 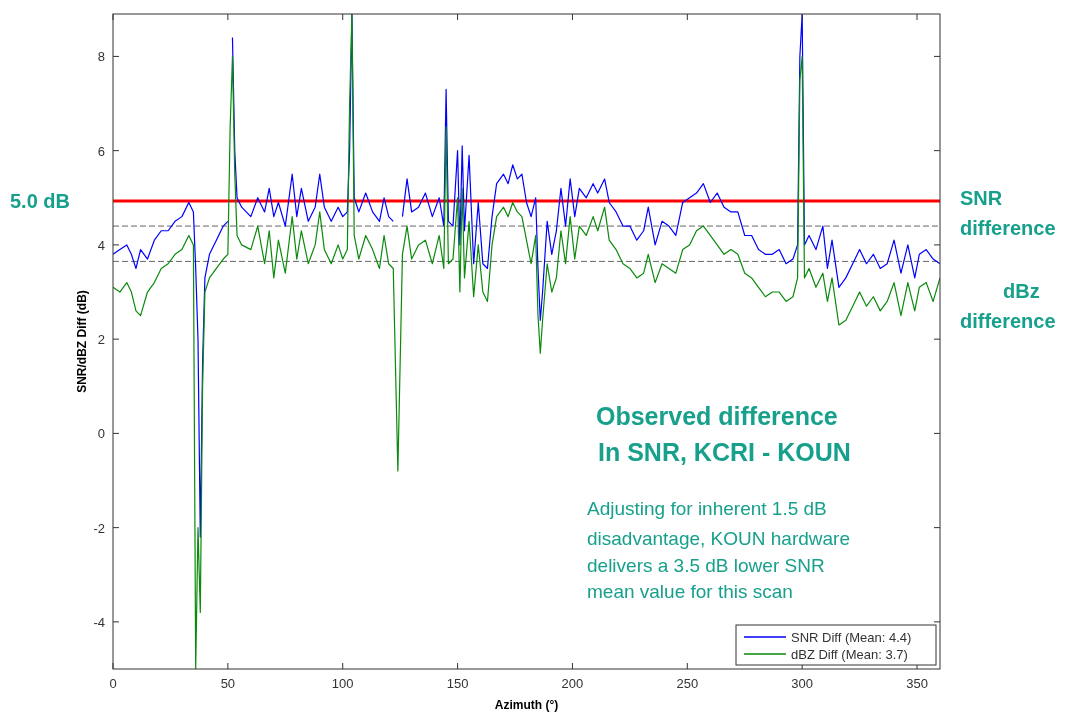 What do you see at coordinates (99, 622) in the screenshot?
I see `y-tick-label: -4` at bounding box center [99, 622].